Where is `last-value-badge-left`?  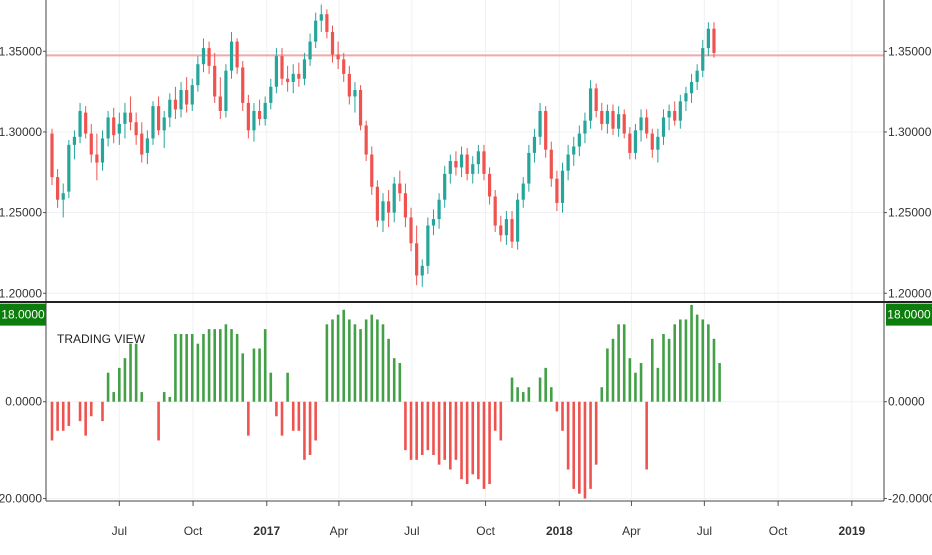
last-value-badge-left is located at coordinates (23, 314).